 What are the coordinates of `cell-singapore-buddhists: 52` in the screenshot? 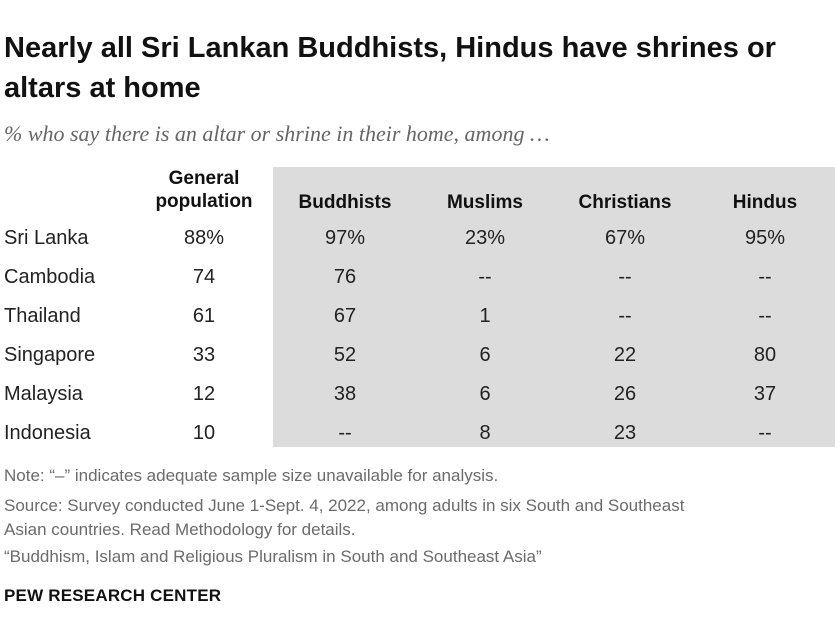 It's located at (345, 355).